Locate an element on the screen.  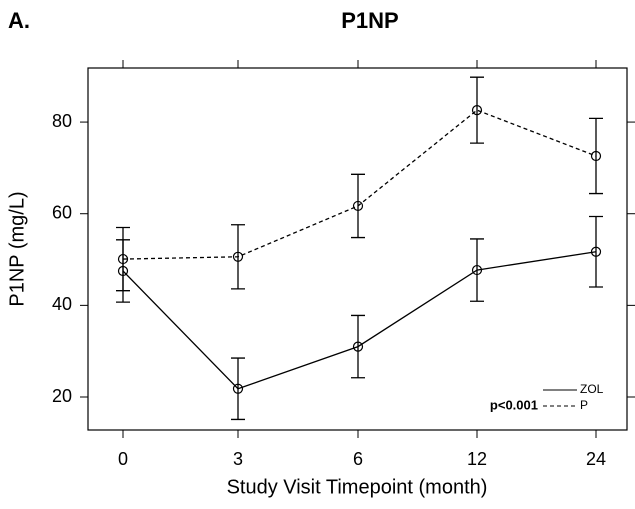
annotation: p<0.001 is located at coordinates (514, 404).